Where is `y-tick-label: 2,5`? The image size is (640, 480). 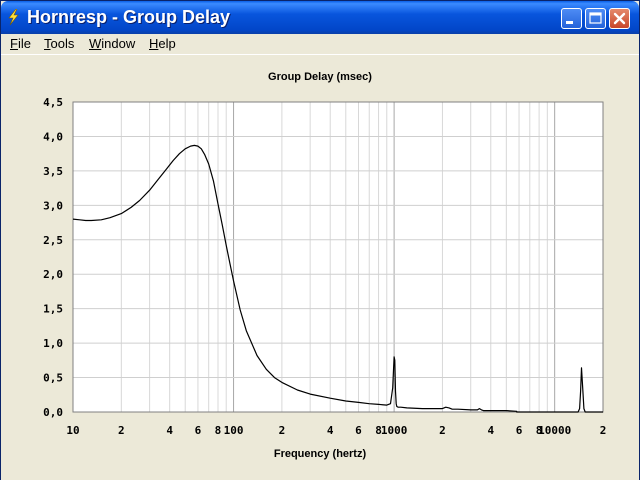
y-tick-label: 2,5 is located at coordinates (53, 240).